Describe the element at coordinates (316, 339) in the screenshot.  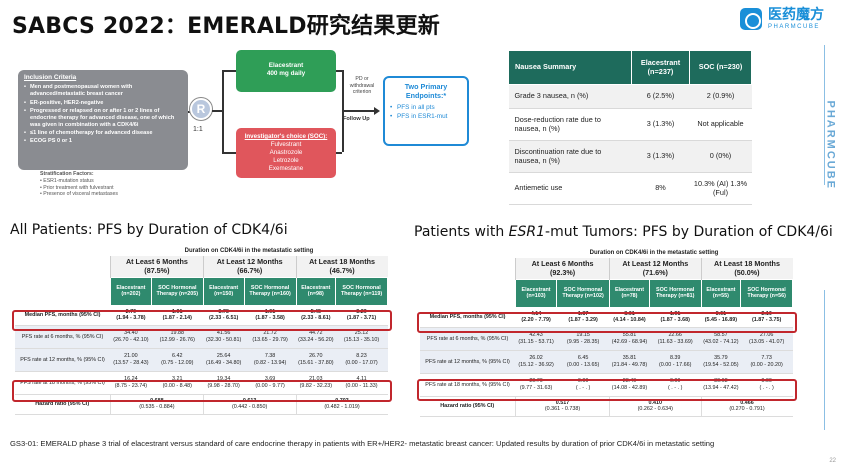
I see `cell-ci: (33.24 - 56.20)` at that location.